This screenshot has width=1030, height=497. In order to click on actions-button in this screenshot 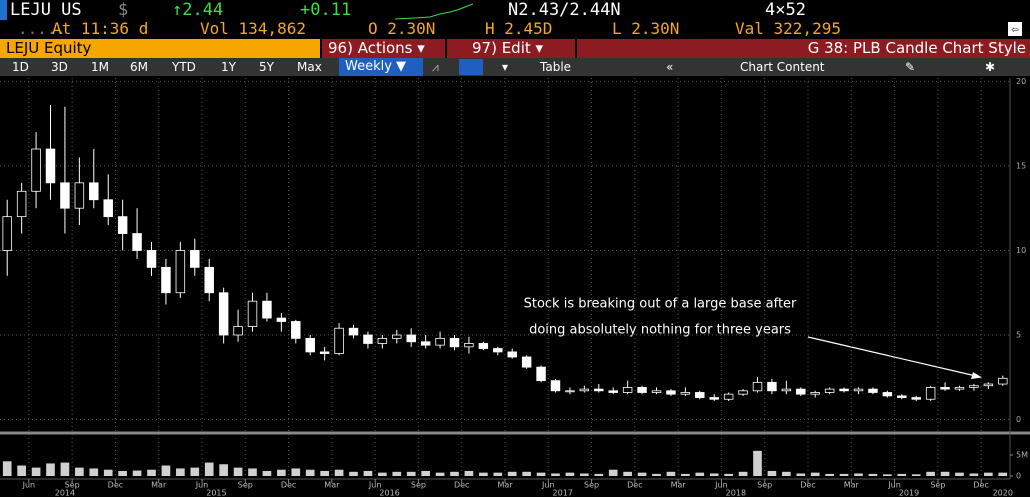, I will do `click(383, 48)`.